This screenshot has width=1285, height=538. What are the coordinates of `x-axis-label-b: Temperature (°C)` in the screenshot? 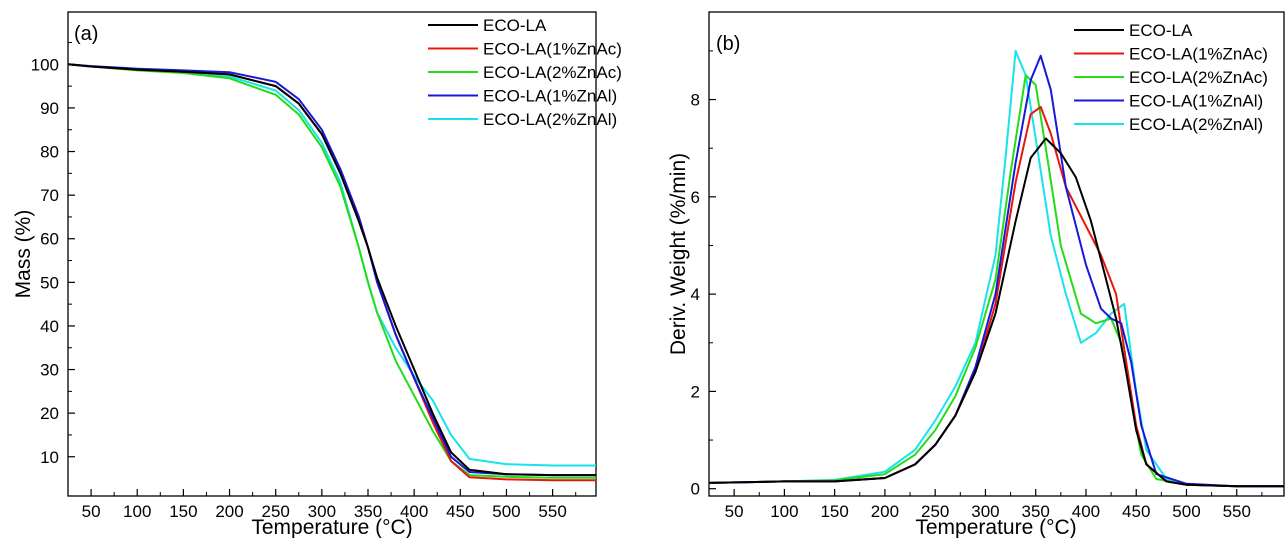 It's located at (995, 527).